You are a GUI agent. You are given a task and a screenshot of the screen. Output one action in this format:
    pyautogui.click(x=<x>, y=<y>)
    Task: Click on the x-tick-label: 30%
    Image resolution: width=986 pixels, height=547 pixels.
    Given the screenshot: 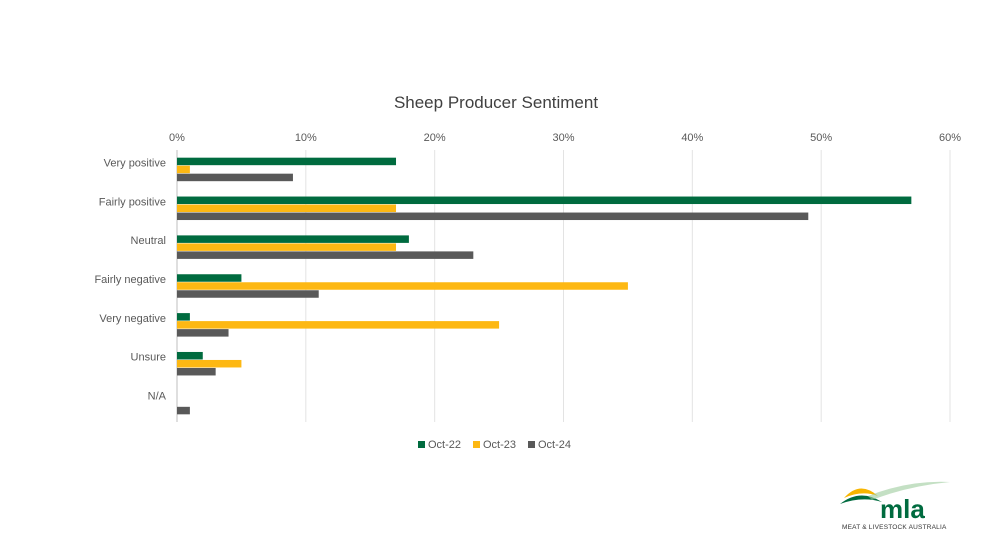 What is the action you would take?
    pyautogui.click(x=563, y=138)
    